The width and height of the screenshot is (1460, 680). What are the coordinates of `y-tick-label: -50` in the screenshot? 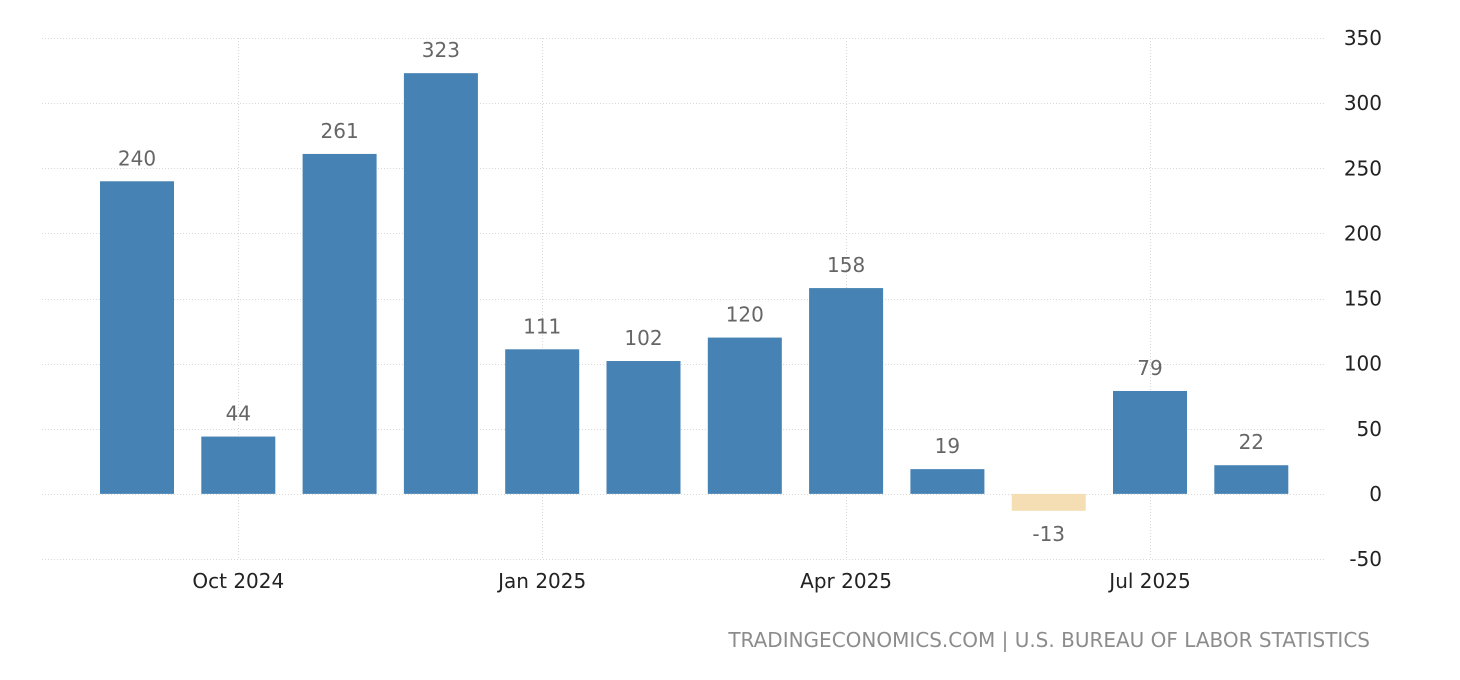 It's located at (1365, 559).